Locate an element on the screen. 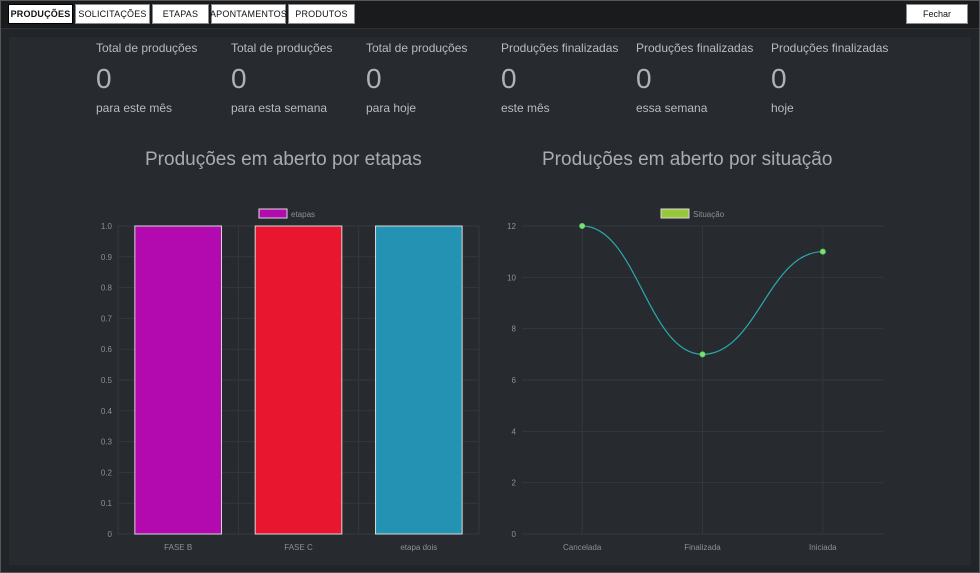 The image size is (980, 573). stat-card-finished-week: Produções finalizadas 0 essa semana is located at coordinates (701, 78).